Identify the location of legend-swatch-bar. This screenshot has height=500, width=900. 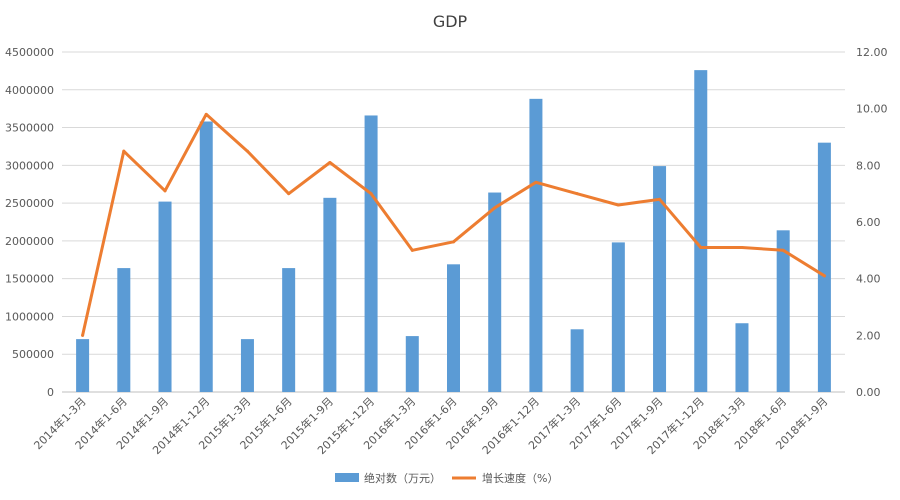
(347, 477).